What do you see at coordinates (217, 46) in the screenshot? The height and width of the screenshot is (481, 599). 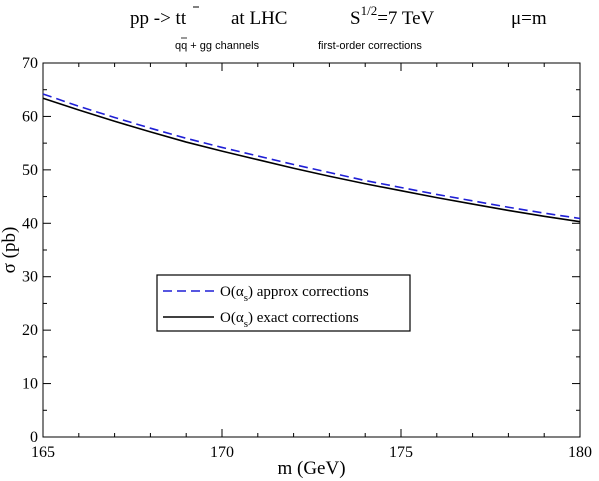 I see `header-channels: qq + gg channels` at bounding box center [217, 46].